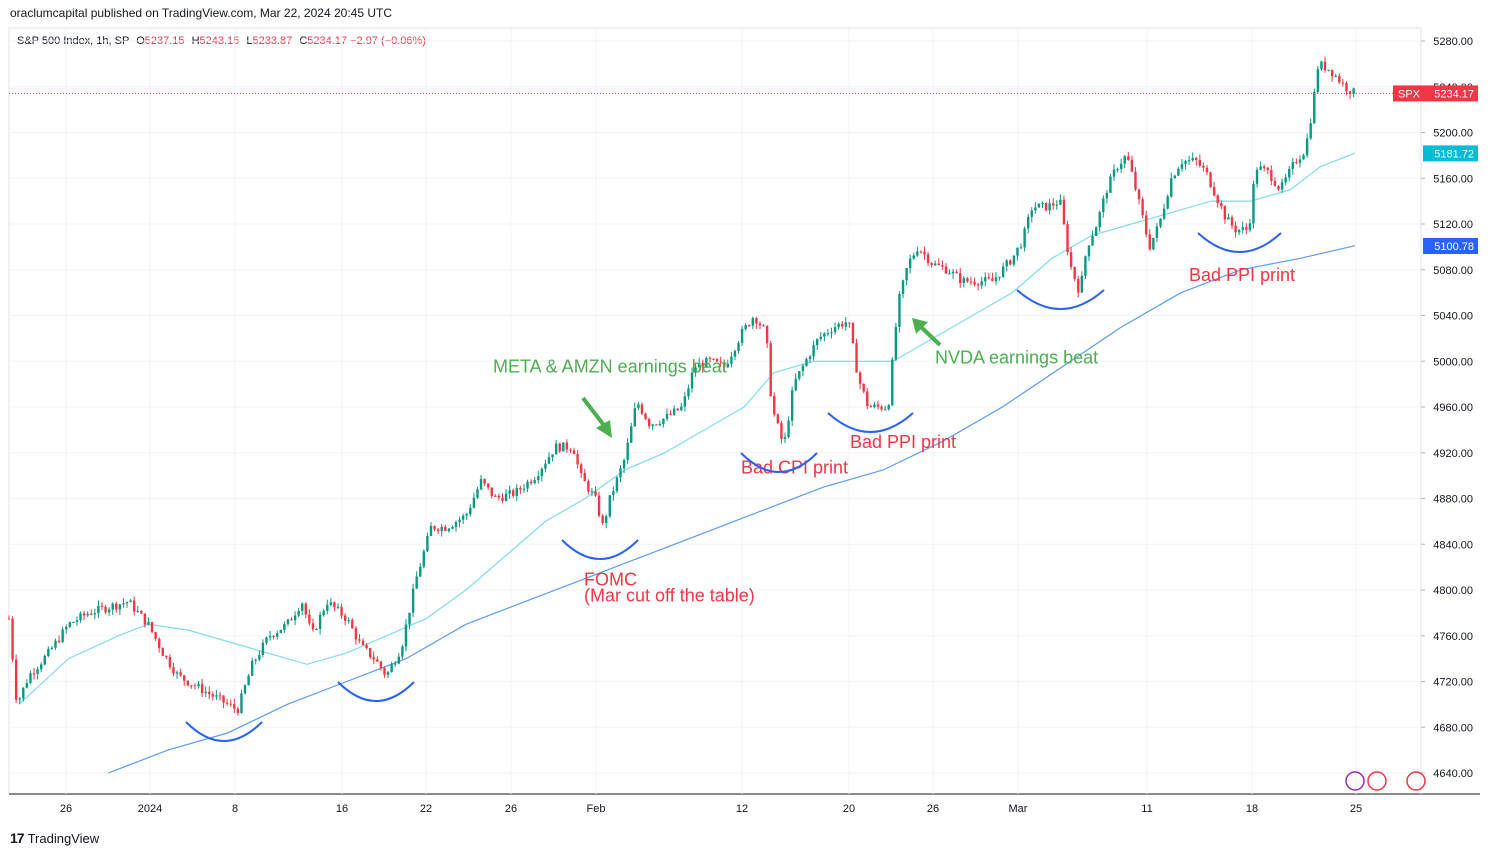 This screenshot has height=857, width=1493. Describe the element at coordinates (870, 422) in the screenshot. I see `dip-arc` at that location.